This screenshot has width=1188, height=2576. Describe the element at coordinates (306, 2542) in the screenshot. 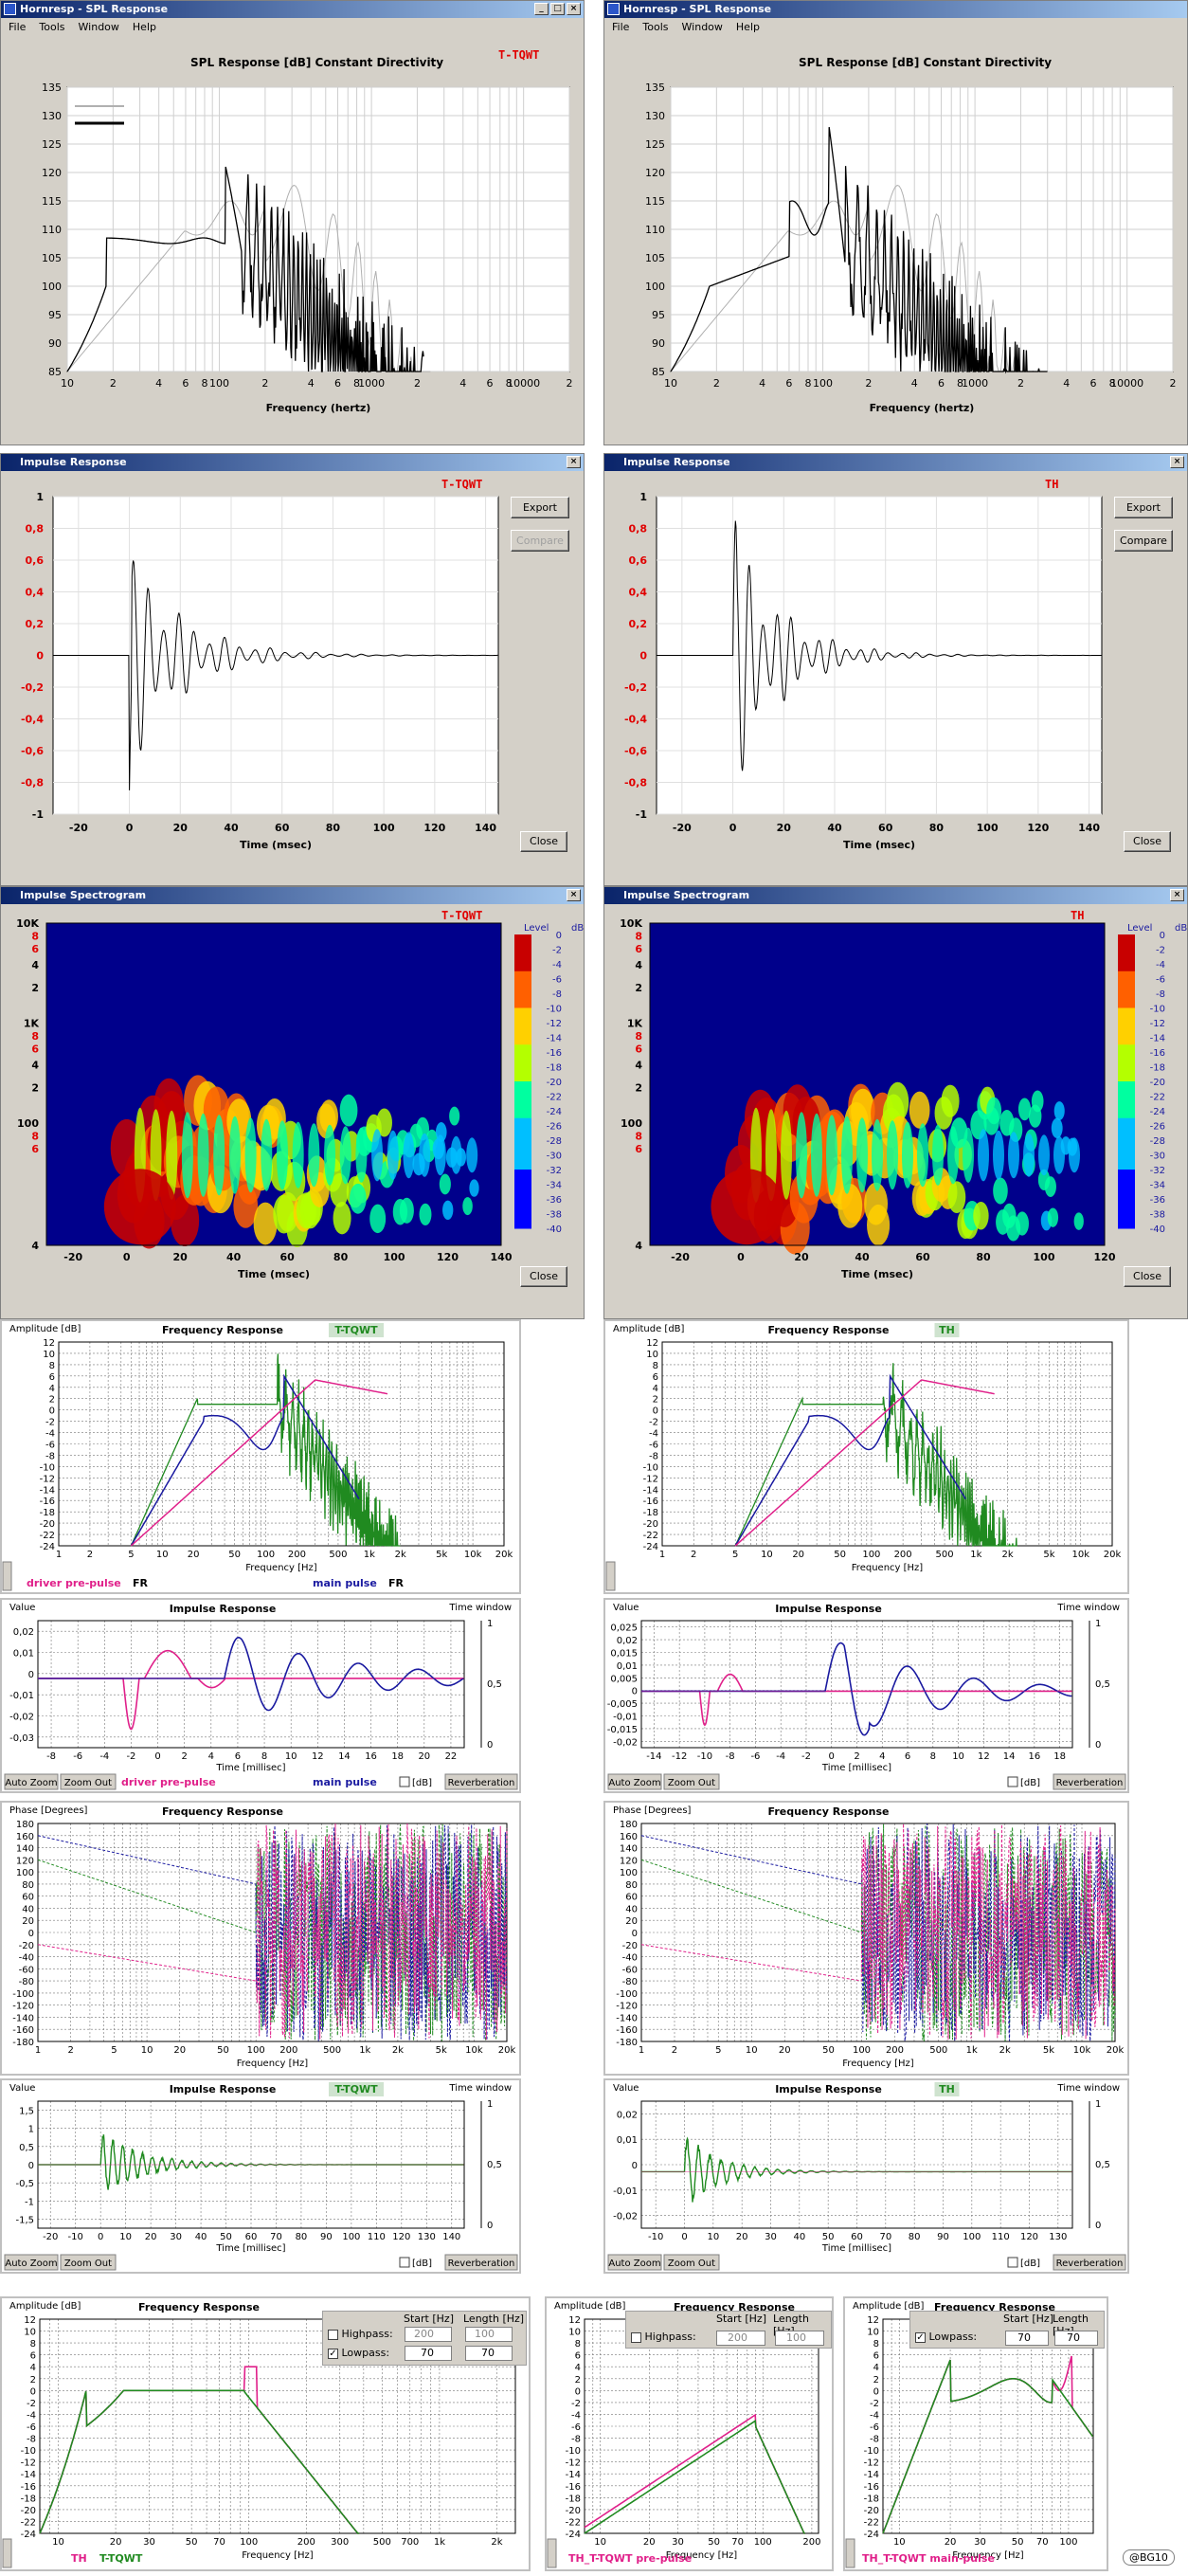

I see `x-tick-label: 200` at that location.